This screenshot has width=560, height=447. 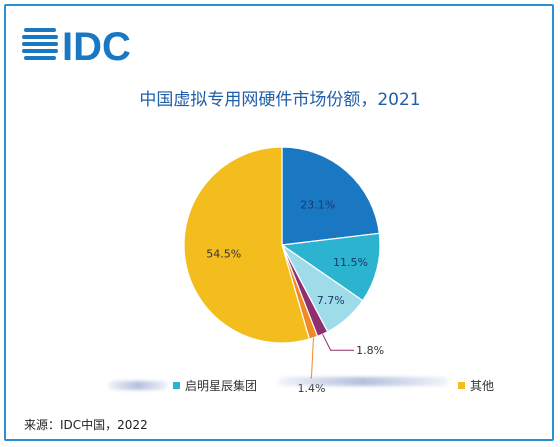 I want to click on legend-item-1: 启明星辰集团, so click(x=182, y=385).